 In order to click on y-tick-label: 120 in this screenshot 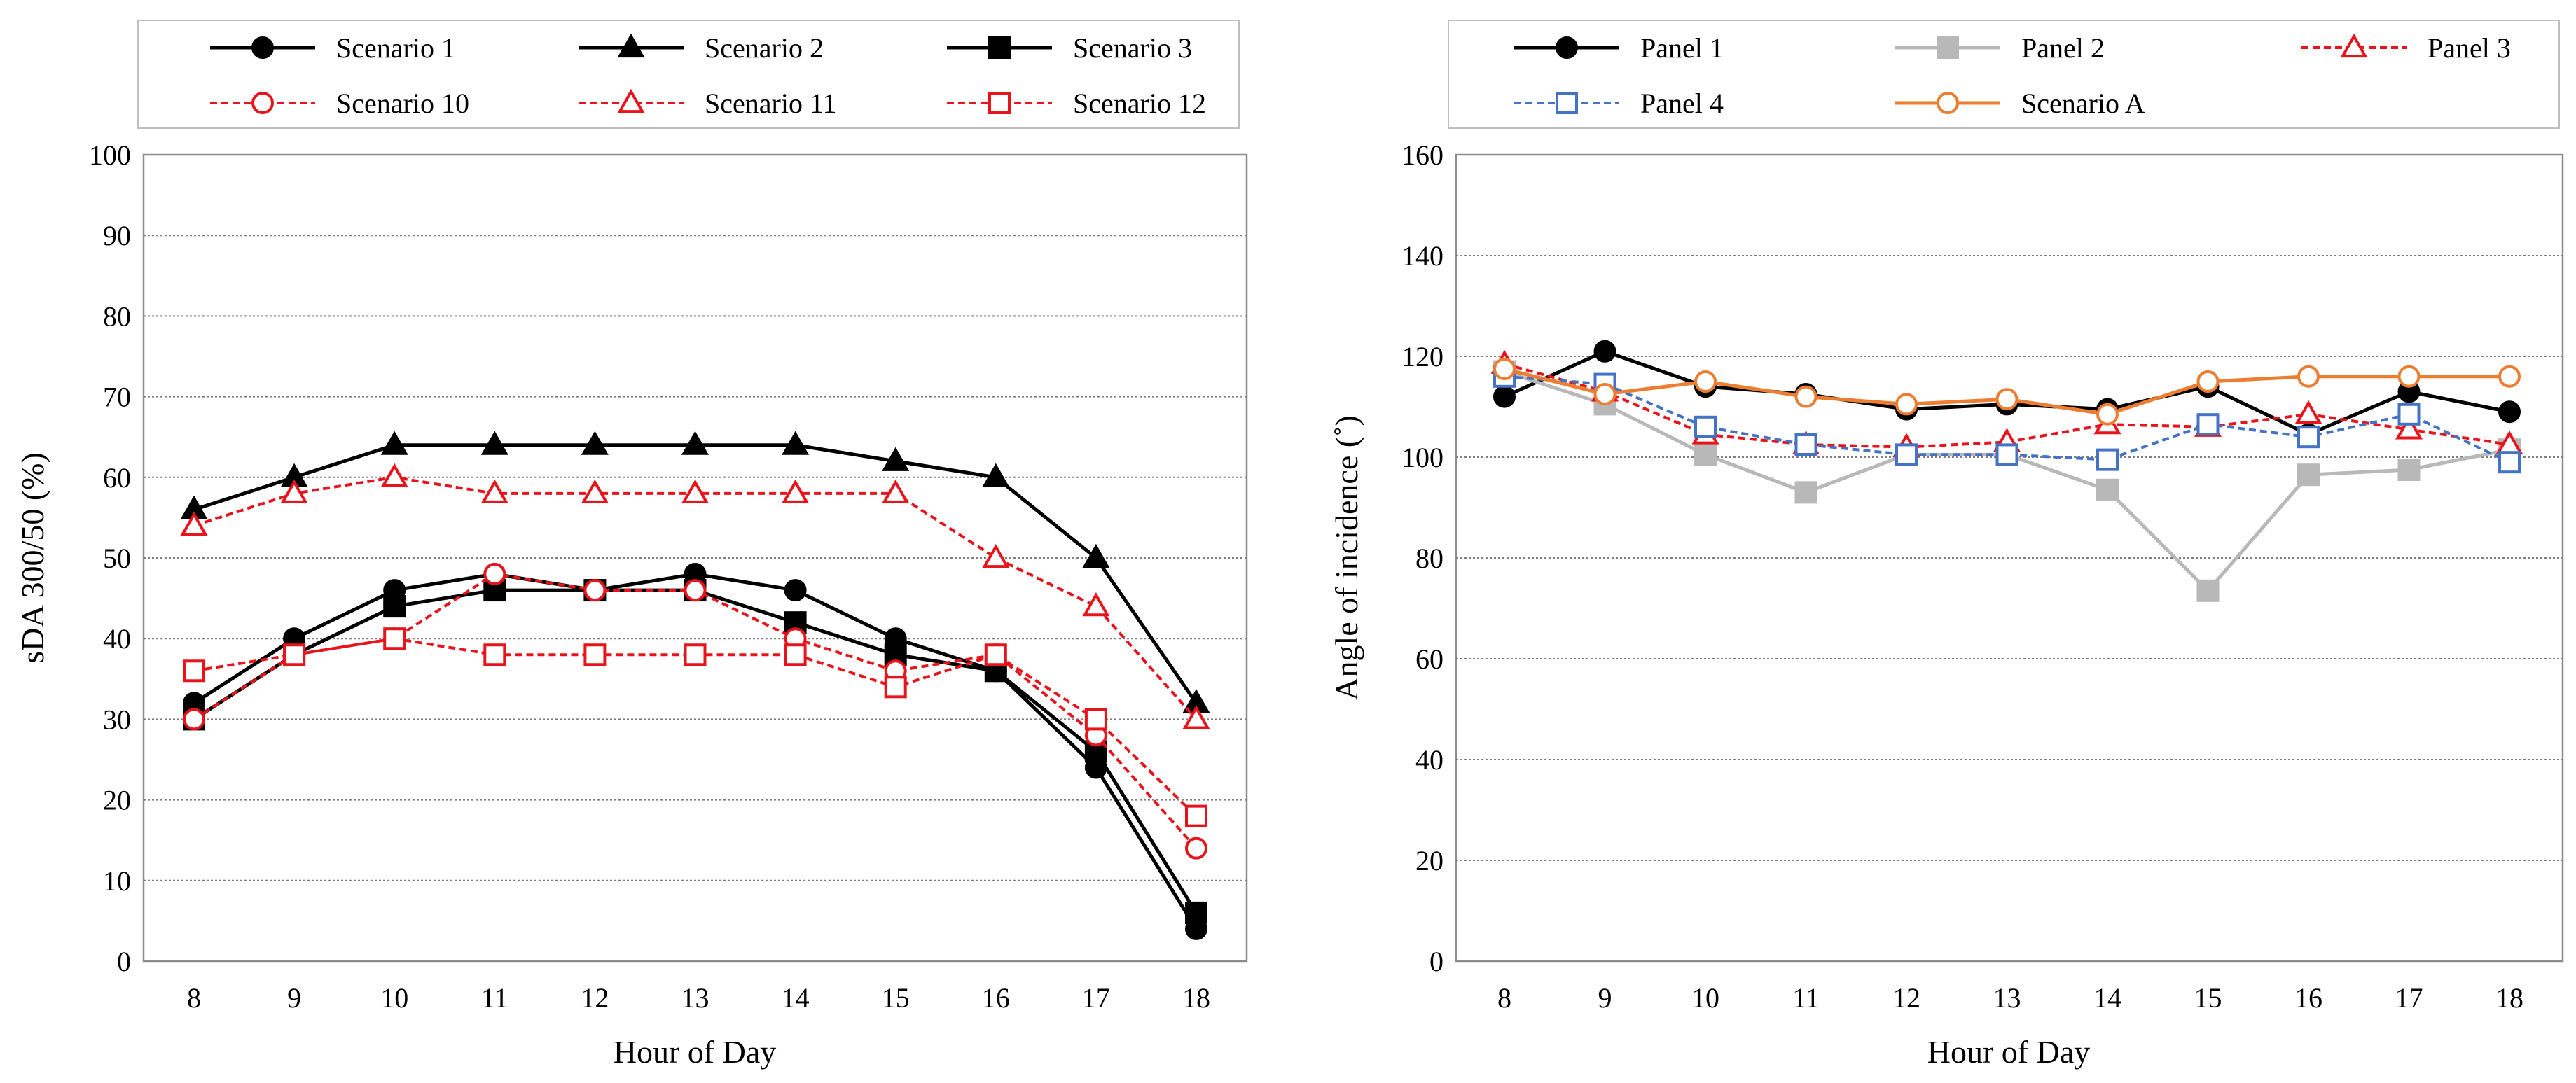, I will do `click(1422, 356)`.